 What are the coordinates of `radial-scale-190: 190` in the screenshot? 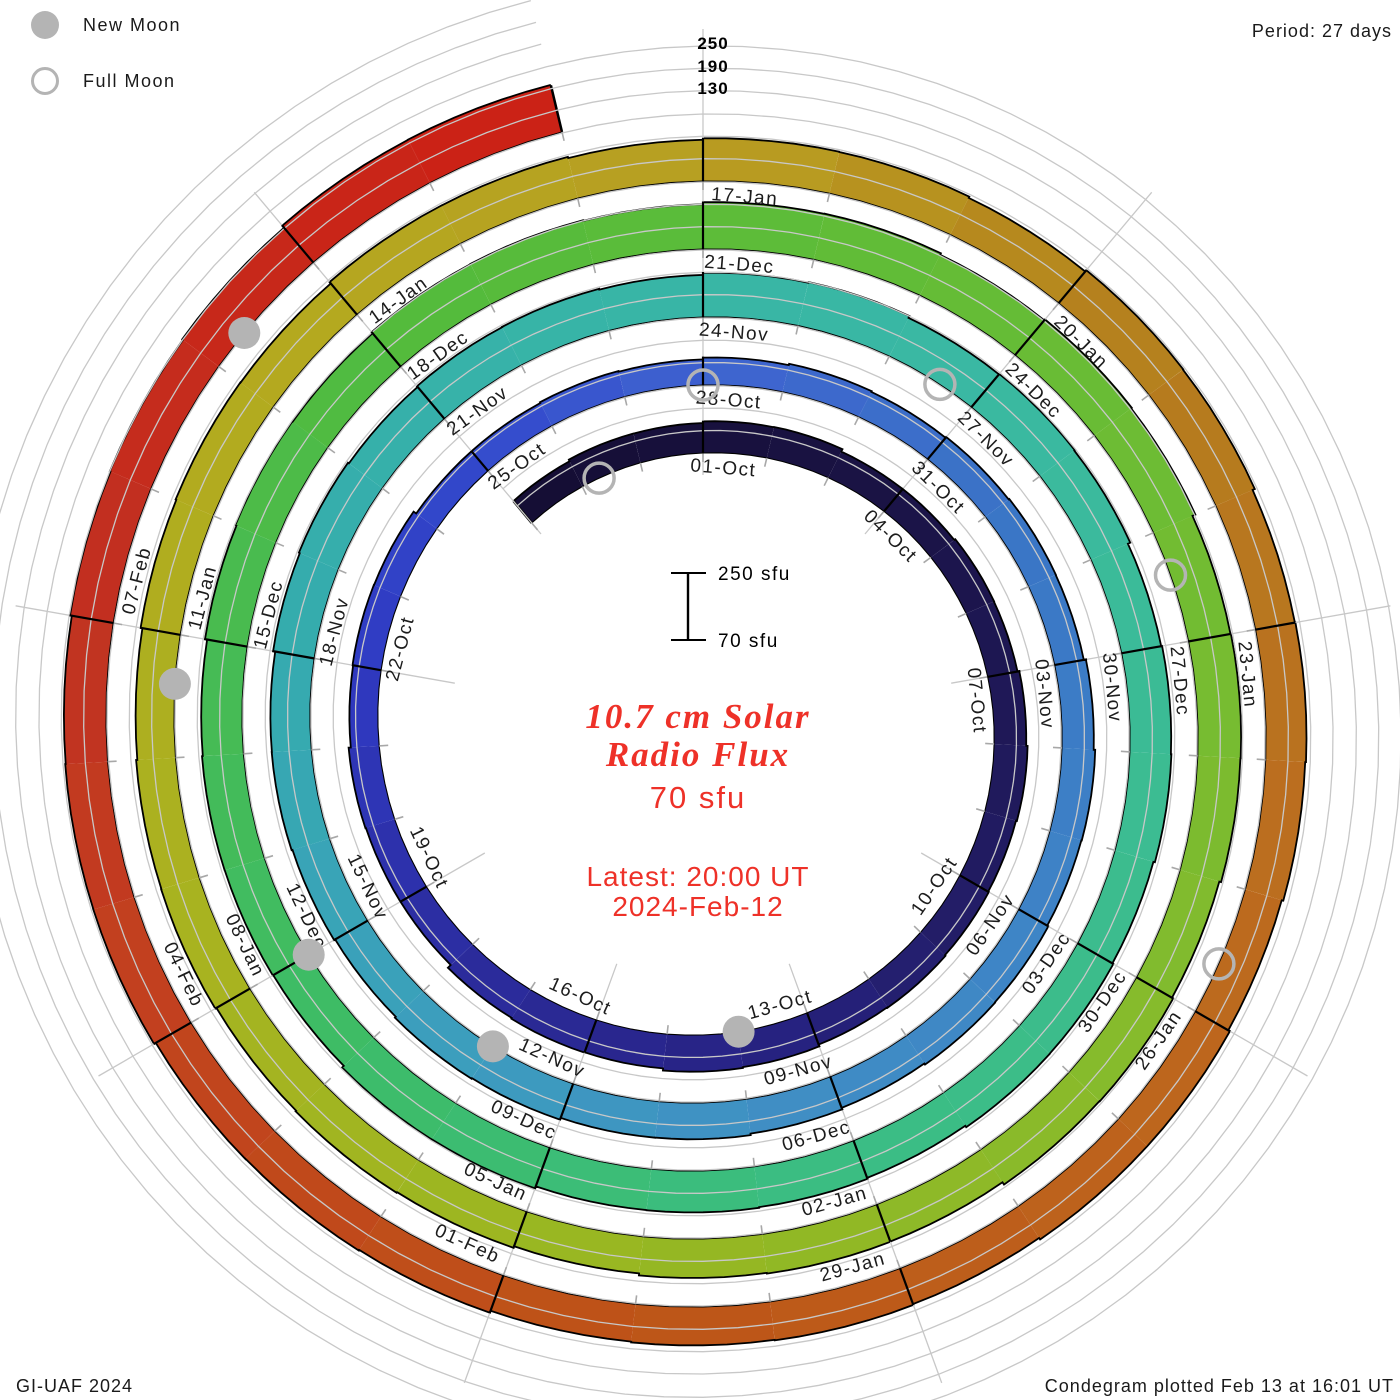 It's located at (713, 66).